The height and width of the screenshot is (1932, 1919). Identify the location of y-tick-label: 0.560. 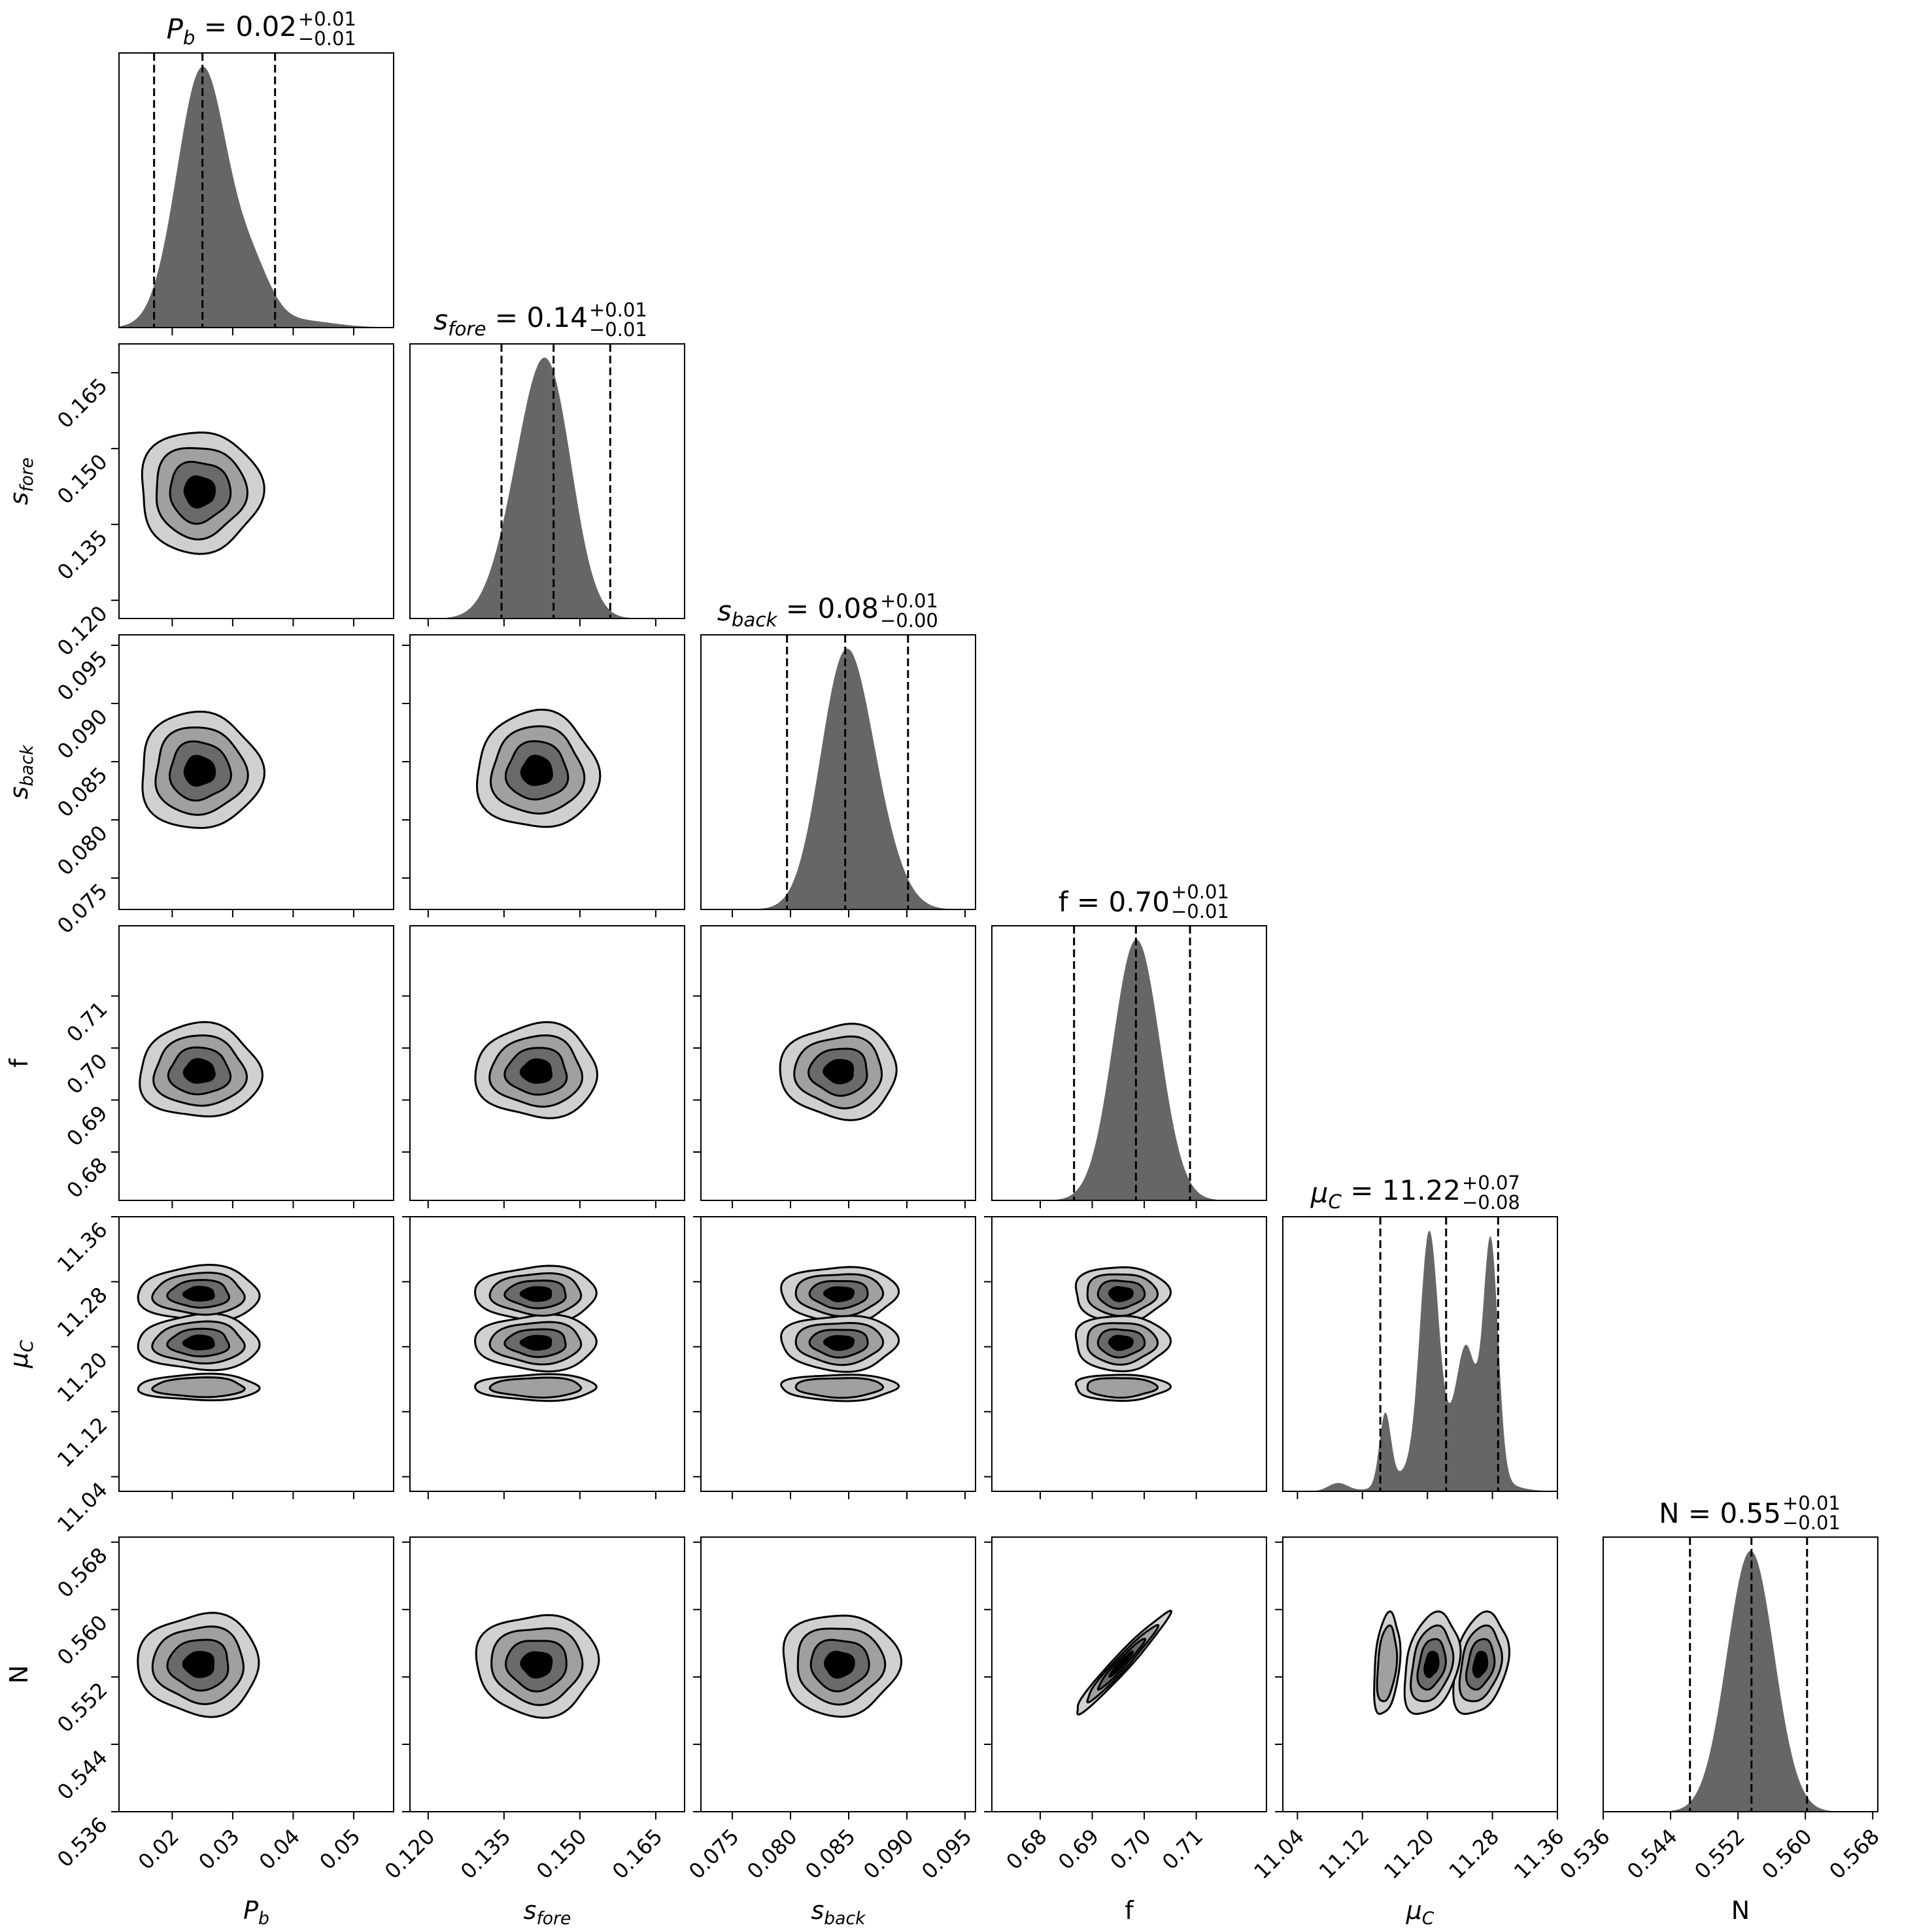
(82, 1640).